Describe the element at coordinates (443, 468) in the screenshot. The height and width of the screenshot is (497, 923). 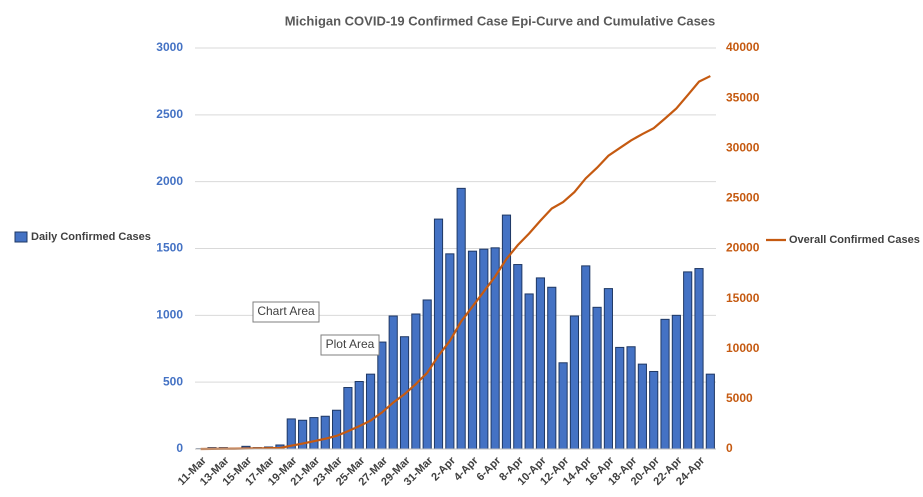
I see `x-tick-label: 2-Apr` at that location.